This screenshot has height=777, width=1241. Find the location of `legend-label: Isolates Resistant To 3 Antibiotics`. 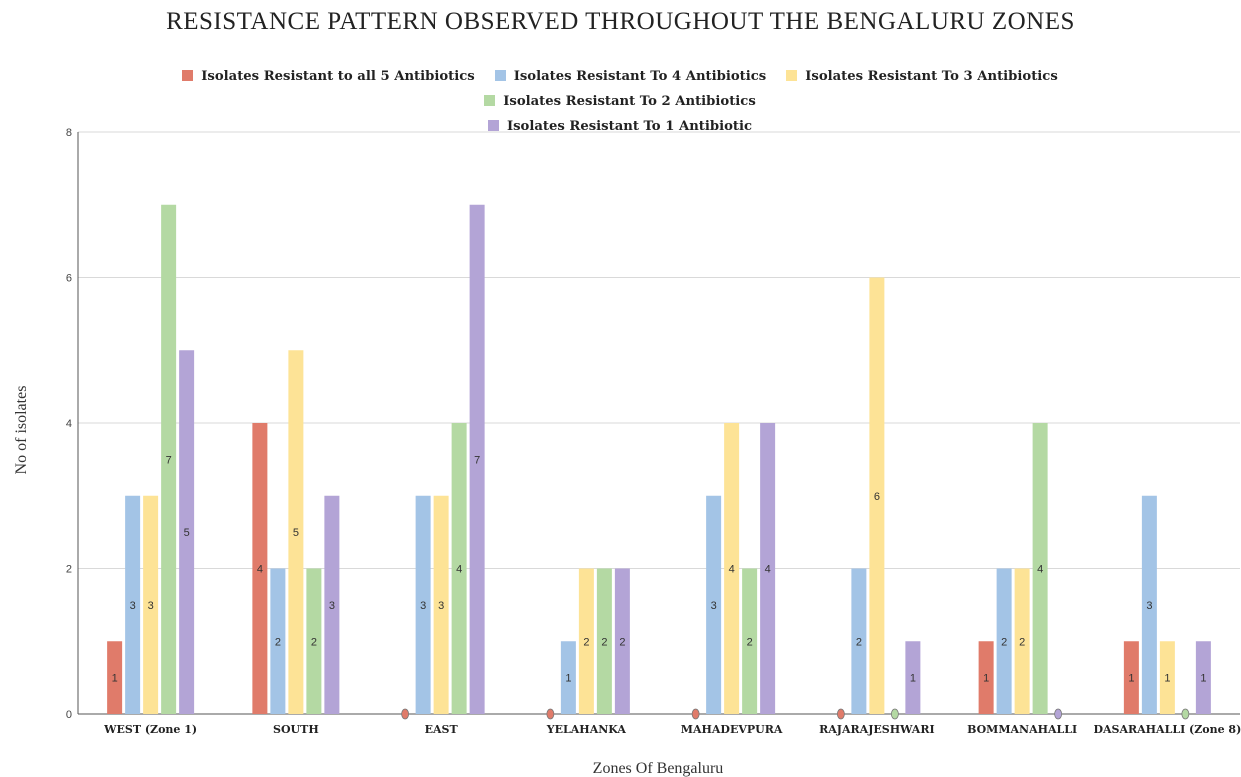

legend-label: Isolates Resistant To 3 Antibiotics is located at coordinates (931, 76).